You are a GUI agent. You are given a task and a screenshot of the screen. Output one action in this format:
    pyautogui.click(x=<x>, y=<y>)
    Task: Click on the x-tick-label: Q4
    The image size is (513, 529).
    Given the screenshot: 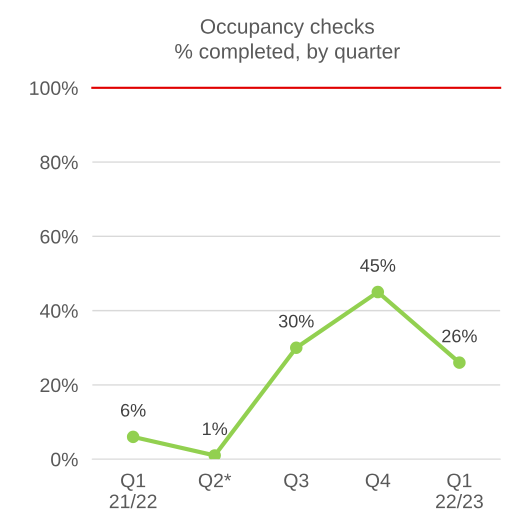 What is the action you would take?
    pyautogui.click(x=378, y=482)
    